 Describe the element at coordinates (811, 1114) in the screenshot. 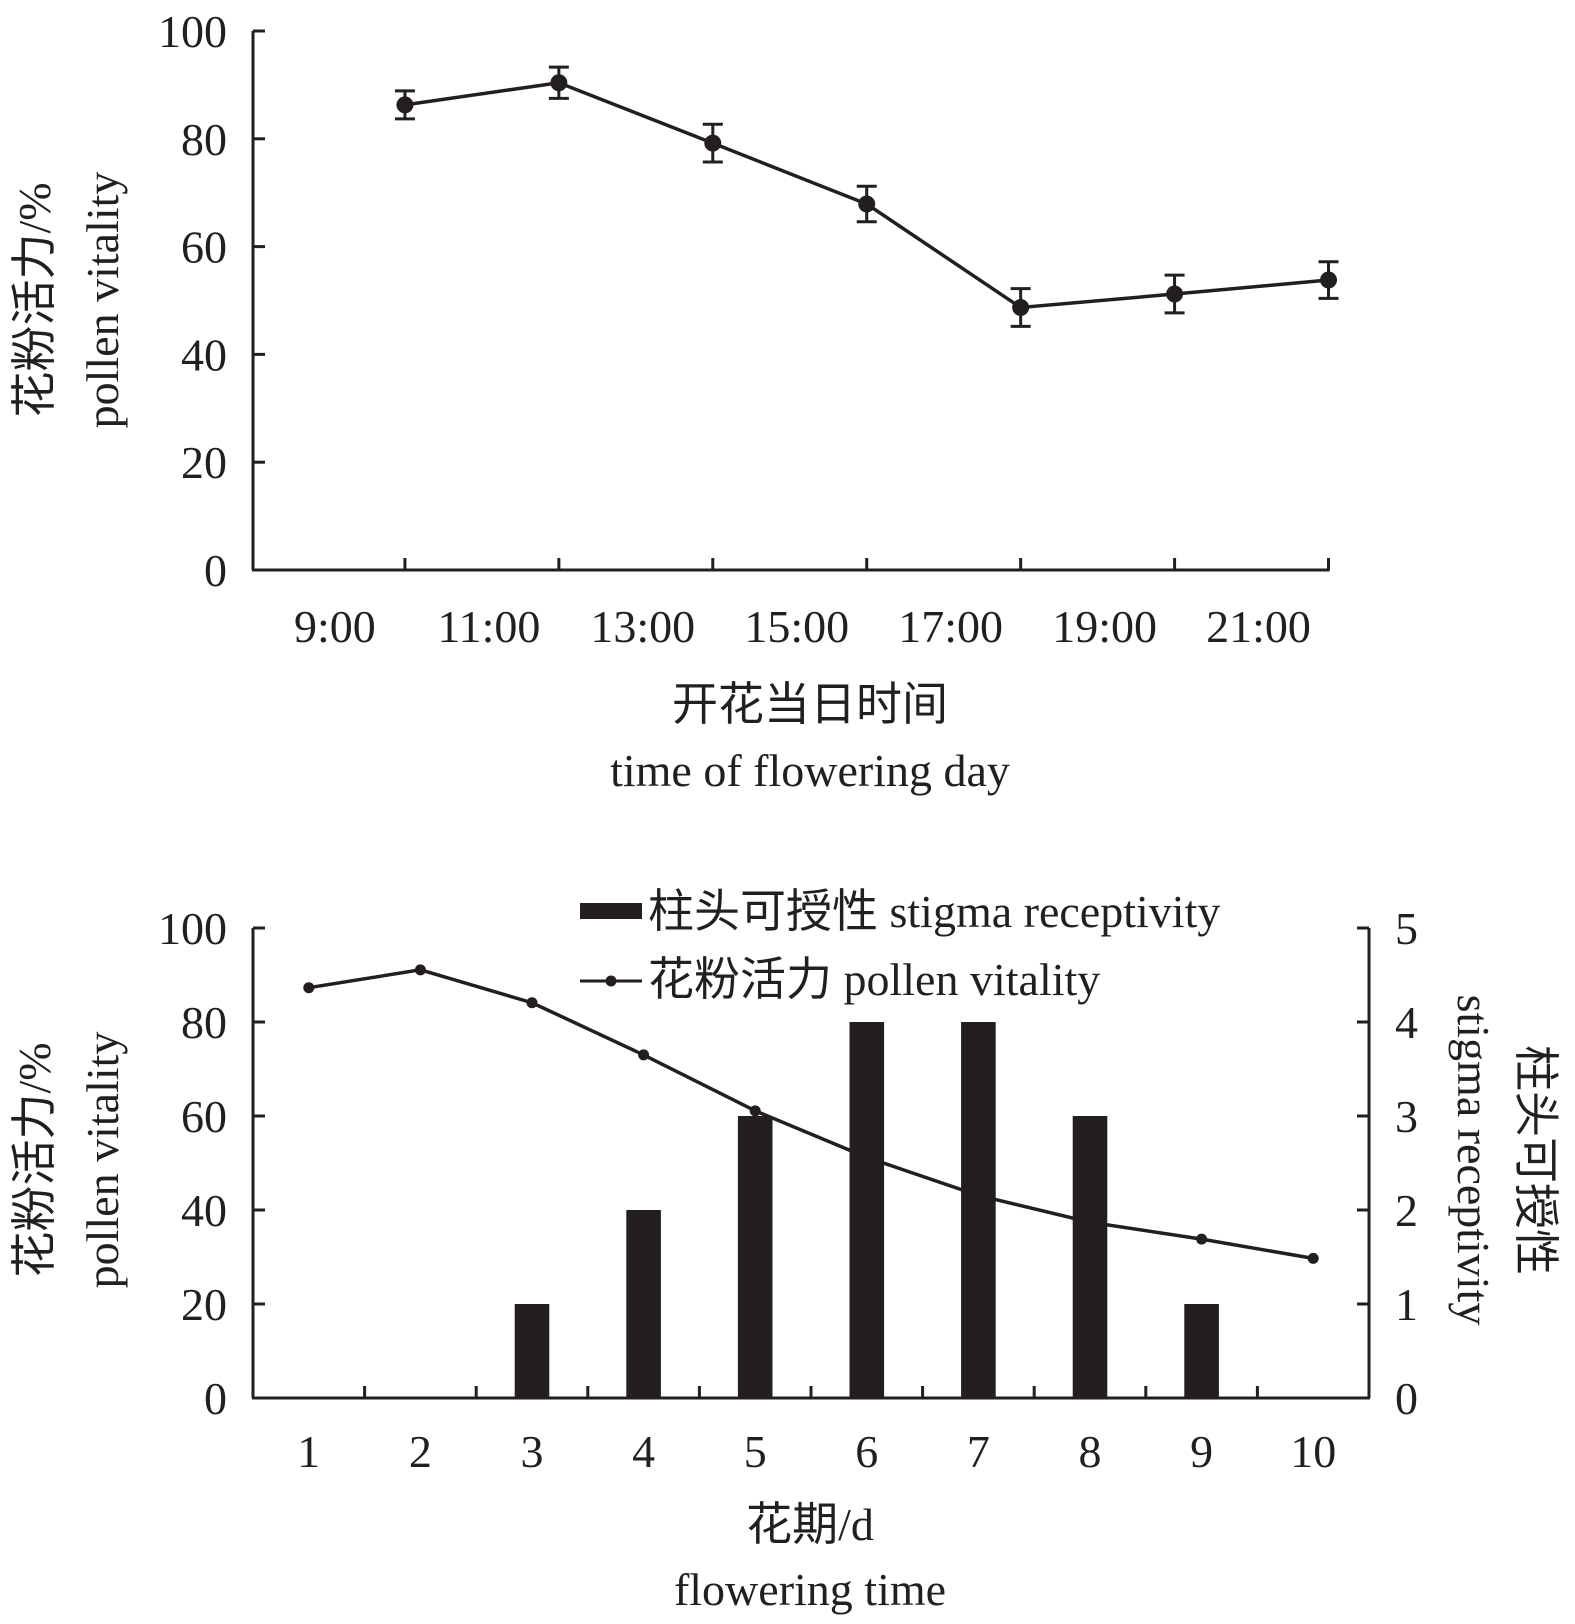

I see `pollen-vitality-line` at that location.